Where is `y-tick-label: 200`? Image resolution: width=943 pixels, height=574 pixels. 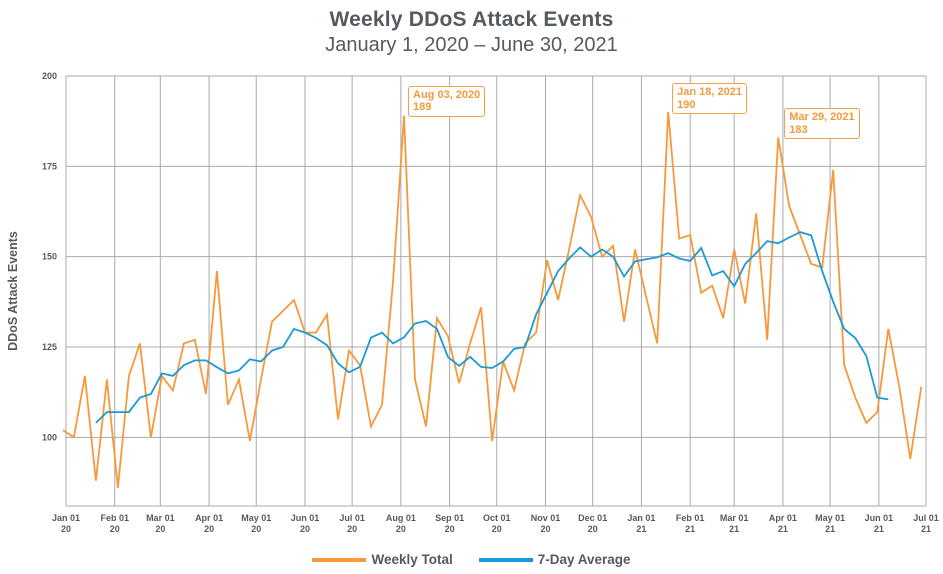 y-tick-label: 200 is located at coordinates (49, 76).